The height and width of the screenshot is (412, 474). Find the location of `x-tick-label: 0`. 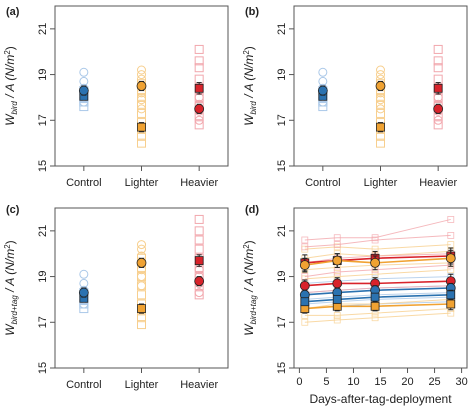

x-tick-label: 0 is located at coordinates (299, 382).